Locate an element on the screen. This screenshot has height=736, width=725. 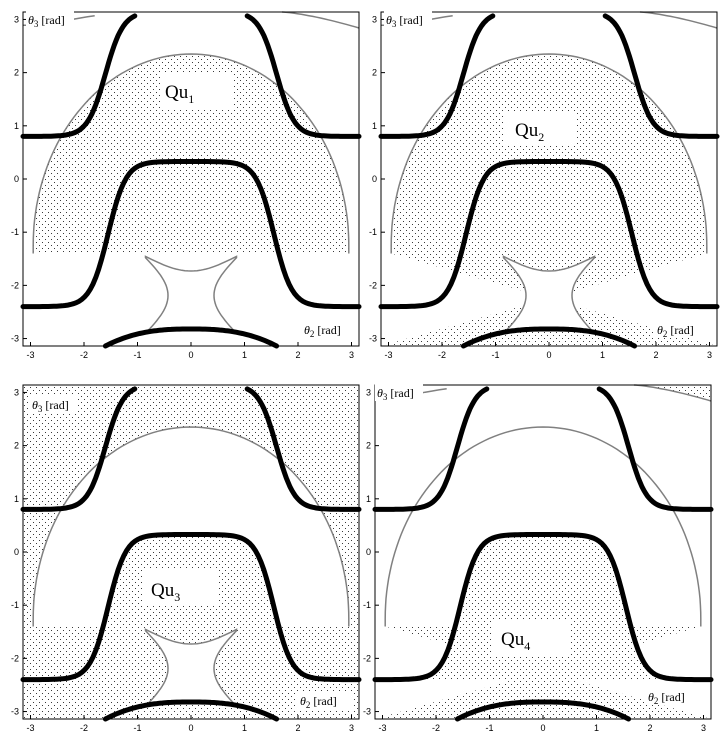
corner-shading is located at coordinates (672, 393).